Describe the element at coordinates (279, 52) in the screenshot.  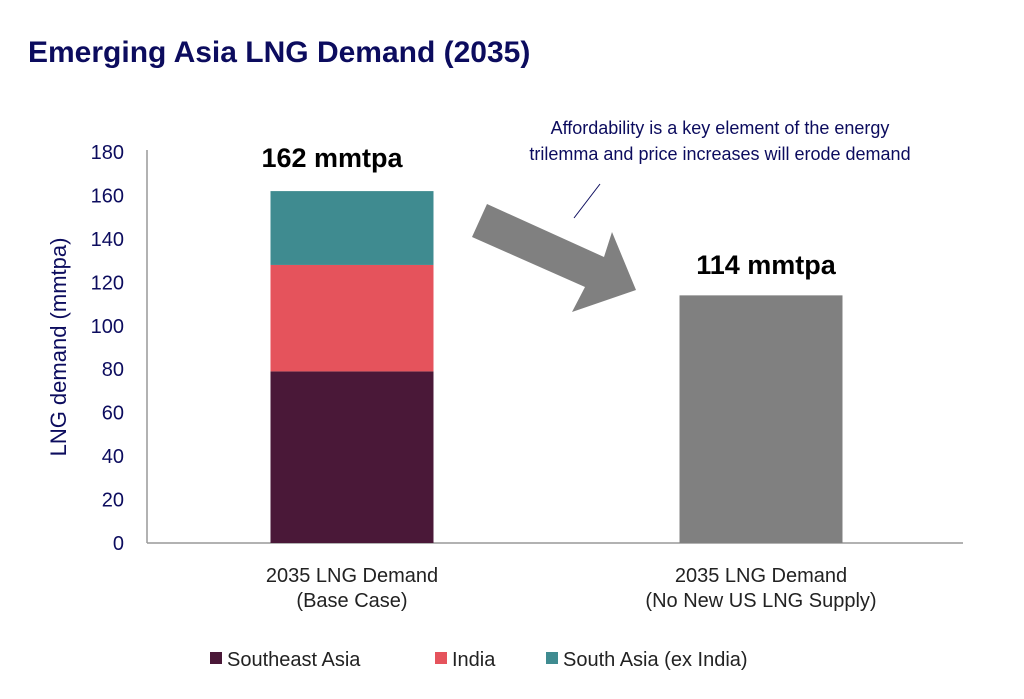
I see `chart-title: Emerging Asia LNG Demand (2035)` at that location.